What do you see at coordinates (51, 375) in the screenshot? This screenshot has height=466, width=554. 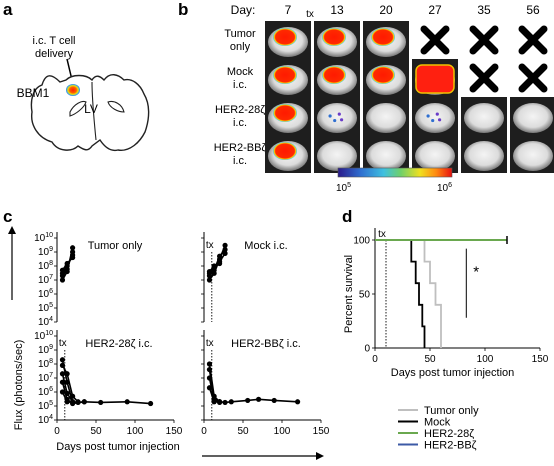 I see `y-tick-label-exp: 7` at bounding box center [51, 375].